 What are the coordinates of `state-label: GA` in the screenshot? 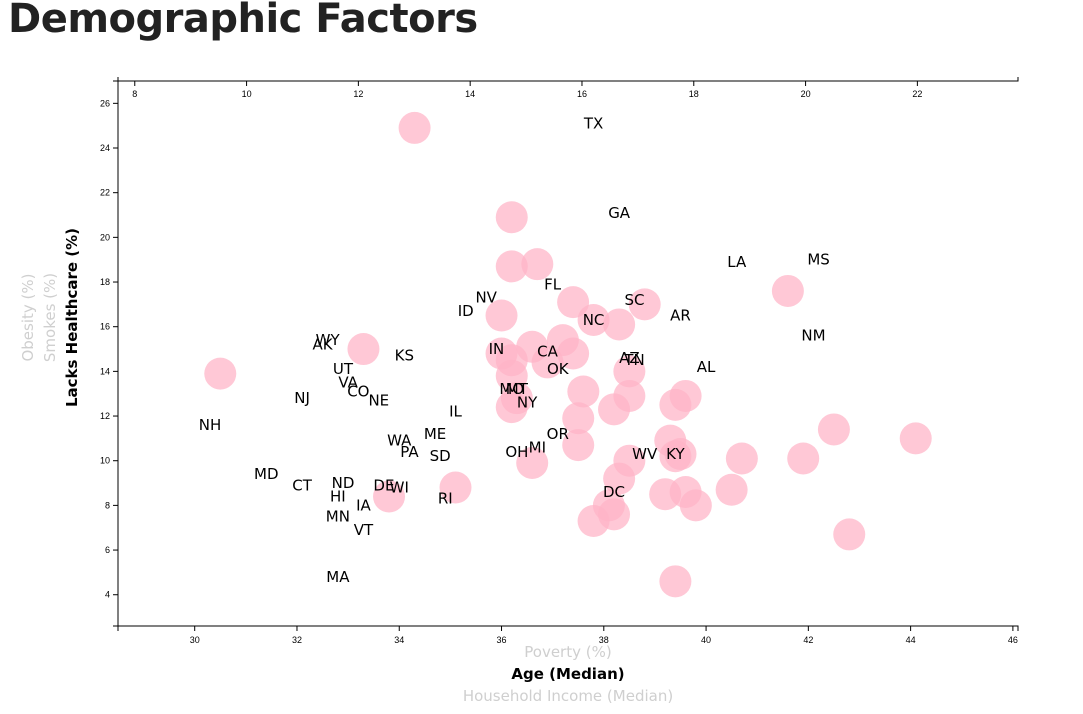 It's located at (619, 213).